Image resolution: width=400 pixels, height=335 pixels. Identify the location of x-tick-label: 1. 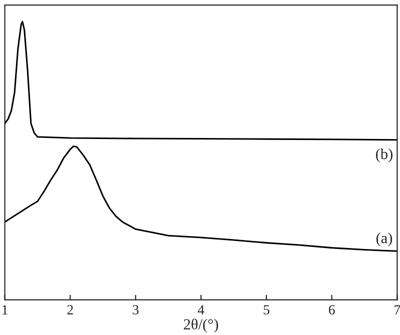
(5, 309).